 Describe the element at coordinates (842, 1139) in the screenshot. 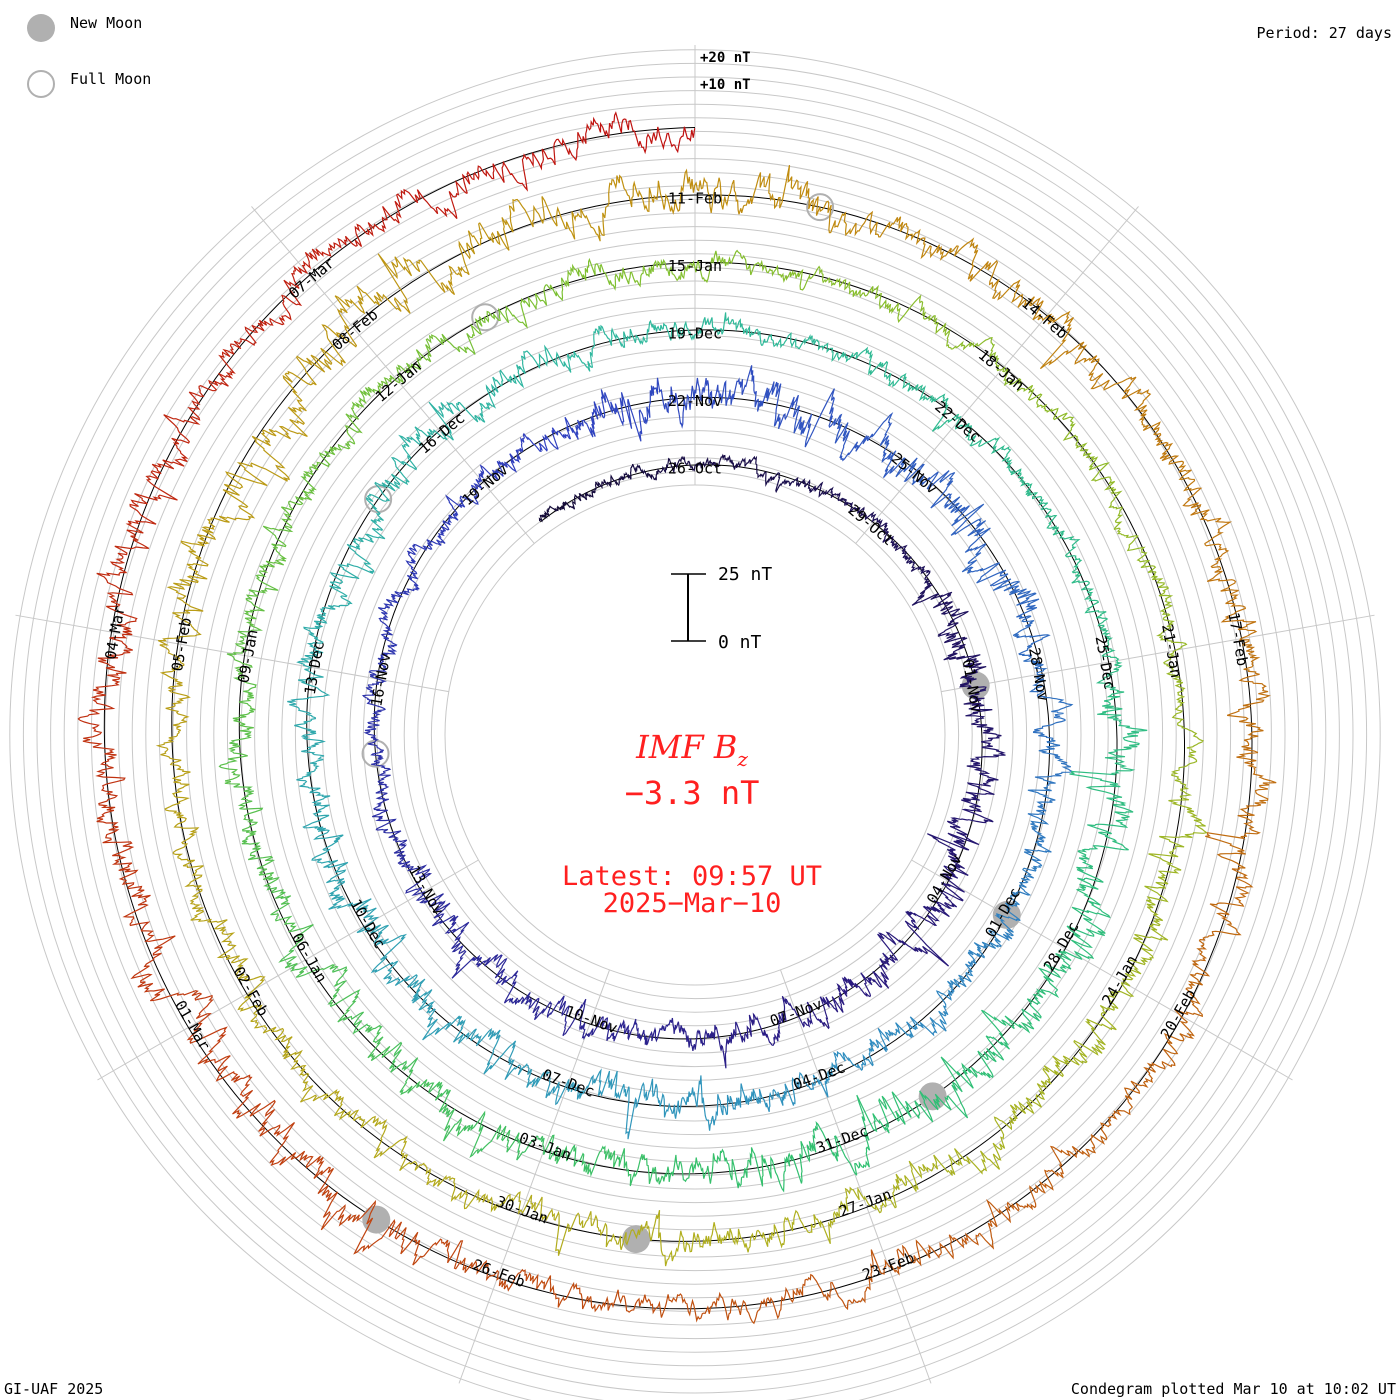

I see `date-label: 31-Dec` at that location.